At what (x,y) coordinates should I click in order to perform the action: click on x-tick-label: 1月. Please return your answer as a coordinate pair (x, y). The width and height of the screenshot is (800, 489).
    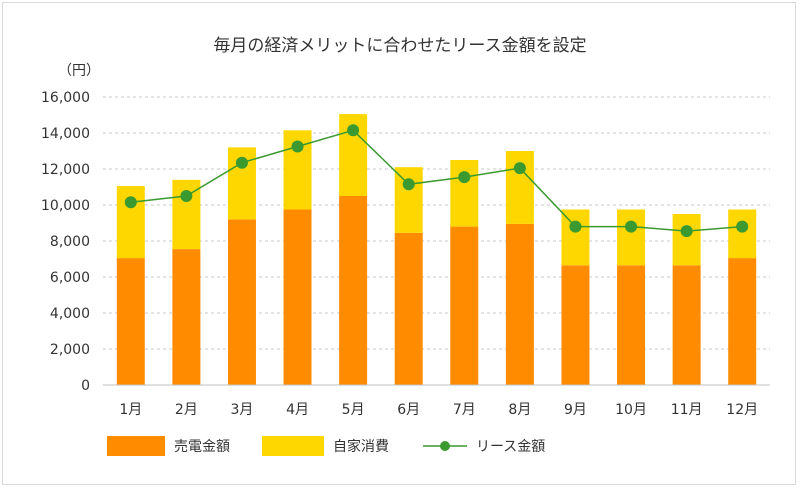
    Looking at the image, I should click on (130, 410).